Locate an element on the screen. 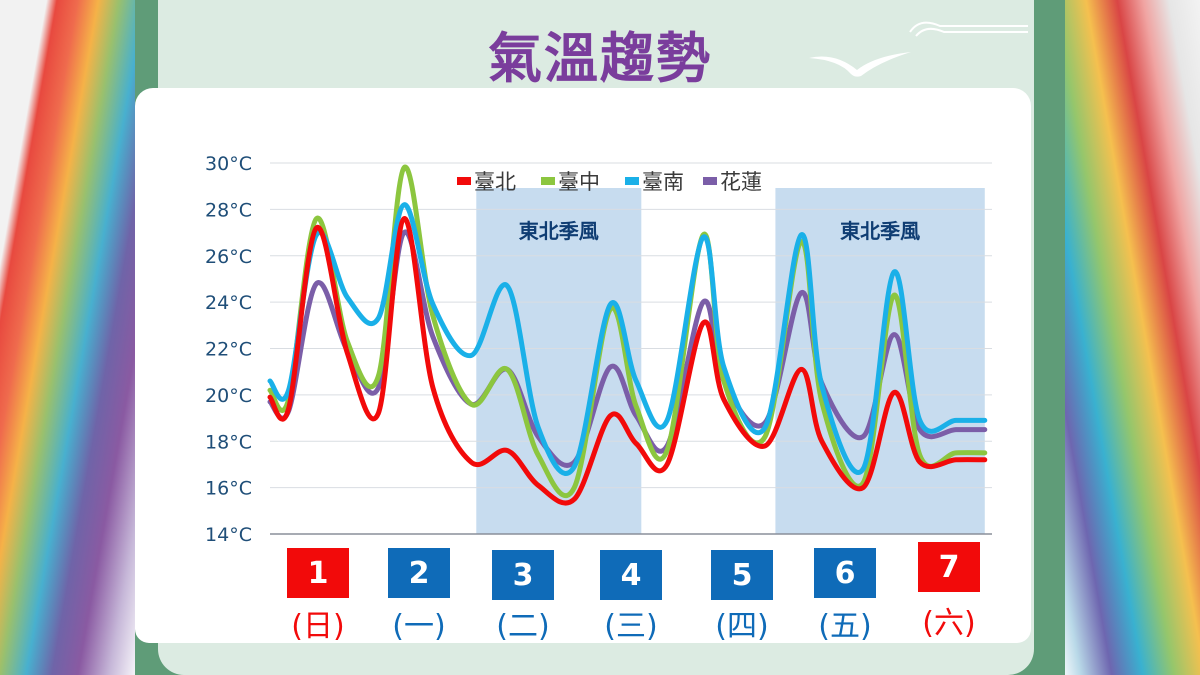 The height and width of the screenshot is (675, 1200). day-number-7: 7 is located at coordinates (949, 567).